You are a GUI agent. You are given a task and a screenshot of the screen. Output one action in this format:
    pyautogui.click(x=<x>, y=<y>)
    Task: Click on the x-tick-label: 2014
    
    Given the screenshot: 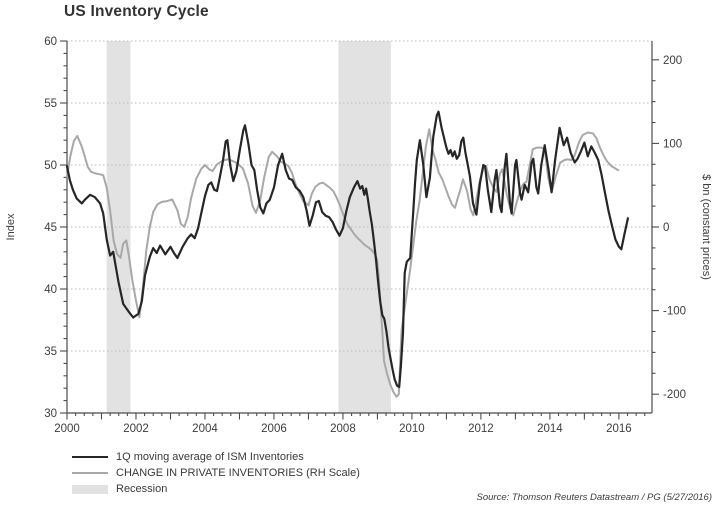 What is the action you would take?
    pyautogui.click(x=550, y=429)
    